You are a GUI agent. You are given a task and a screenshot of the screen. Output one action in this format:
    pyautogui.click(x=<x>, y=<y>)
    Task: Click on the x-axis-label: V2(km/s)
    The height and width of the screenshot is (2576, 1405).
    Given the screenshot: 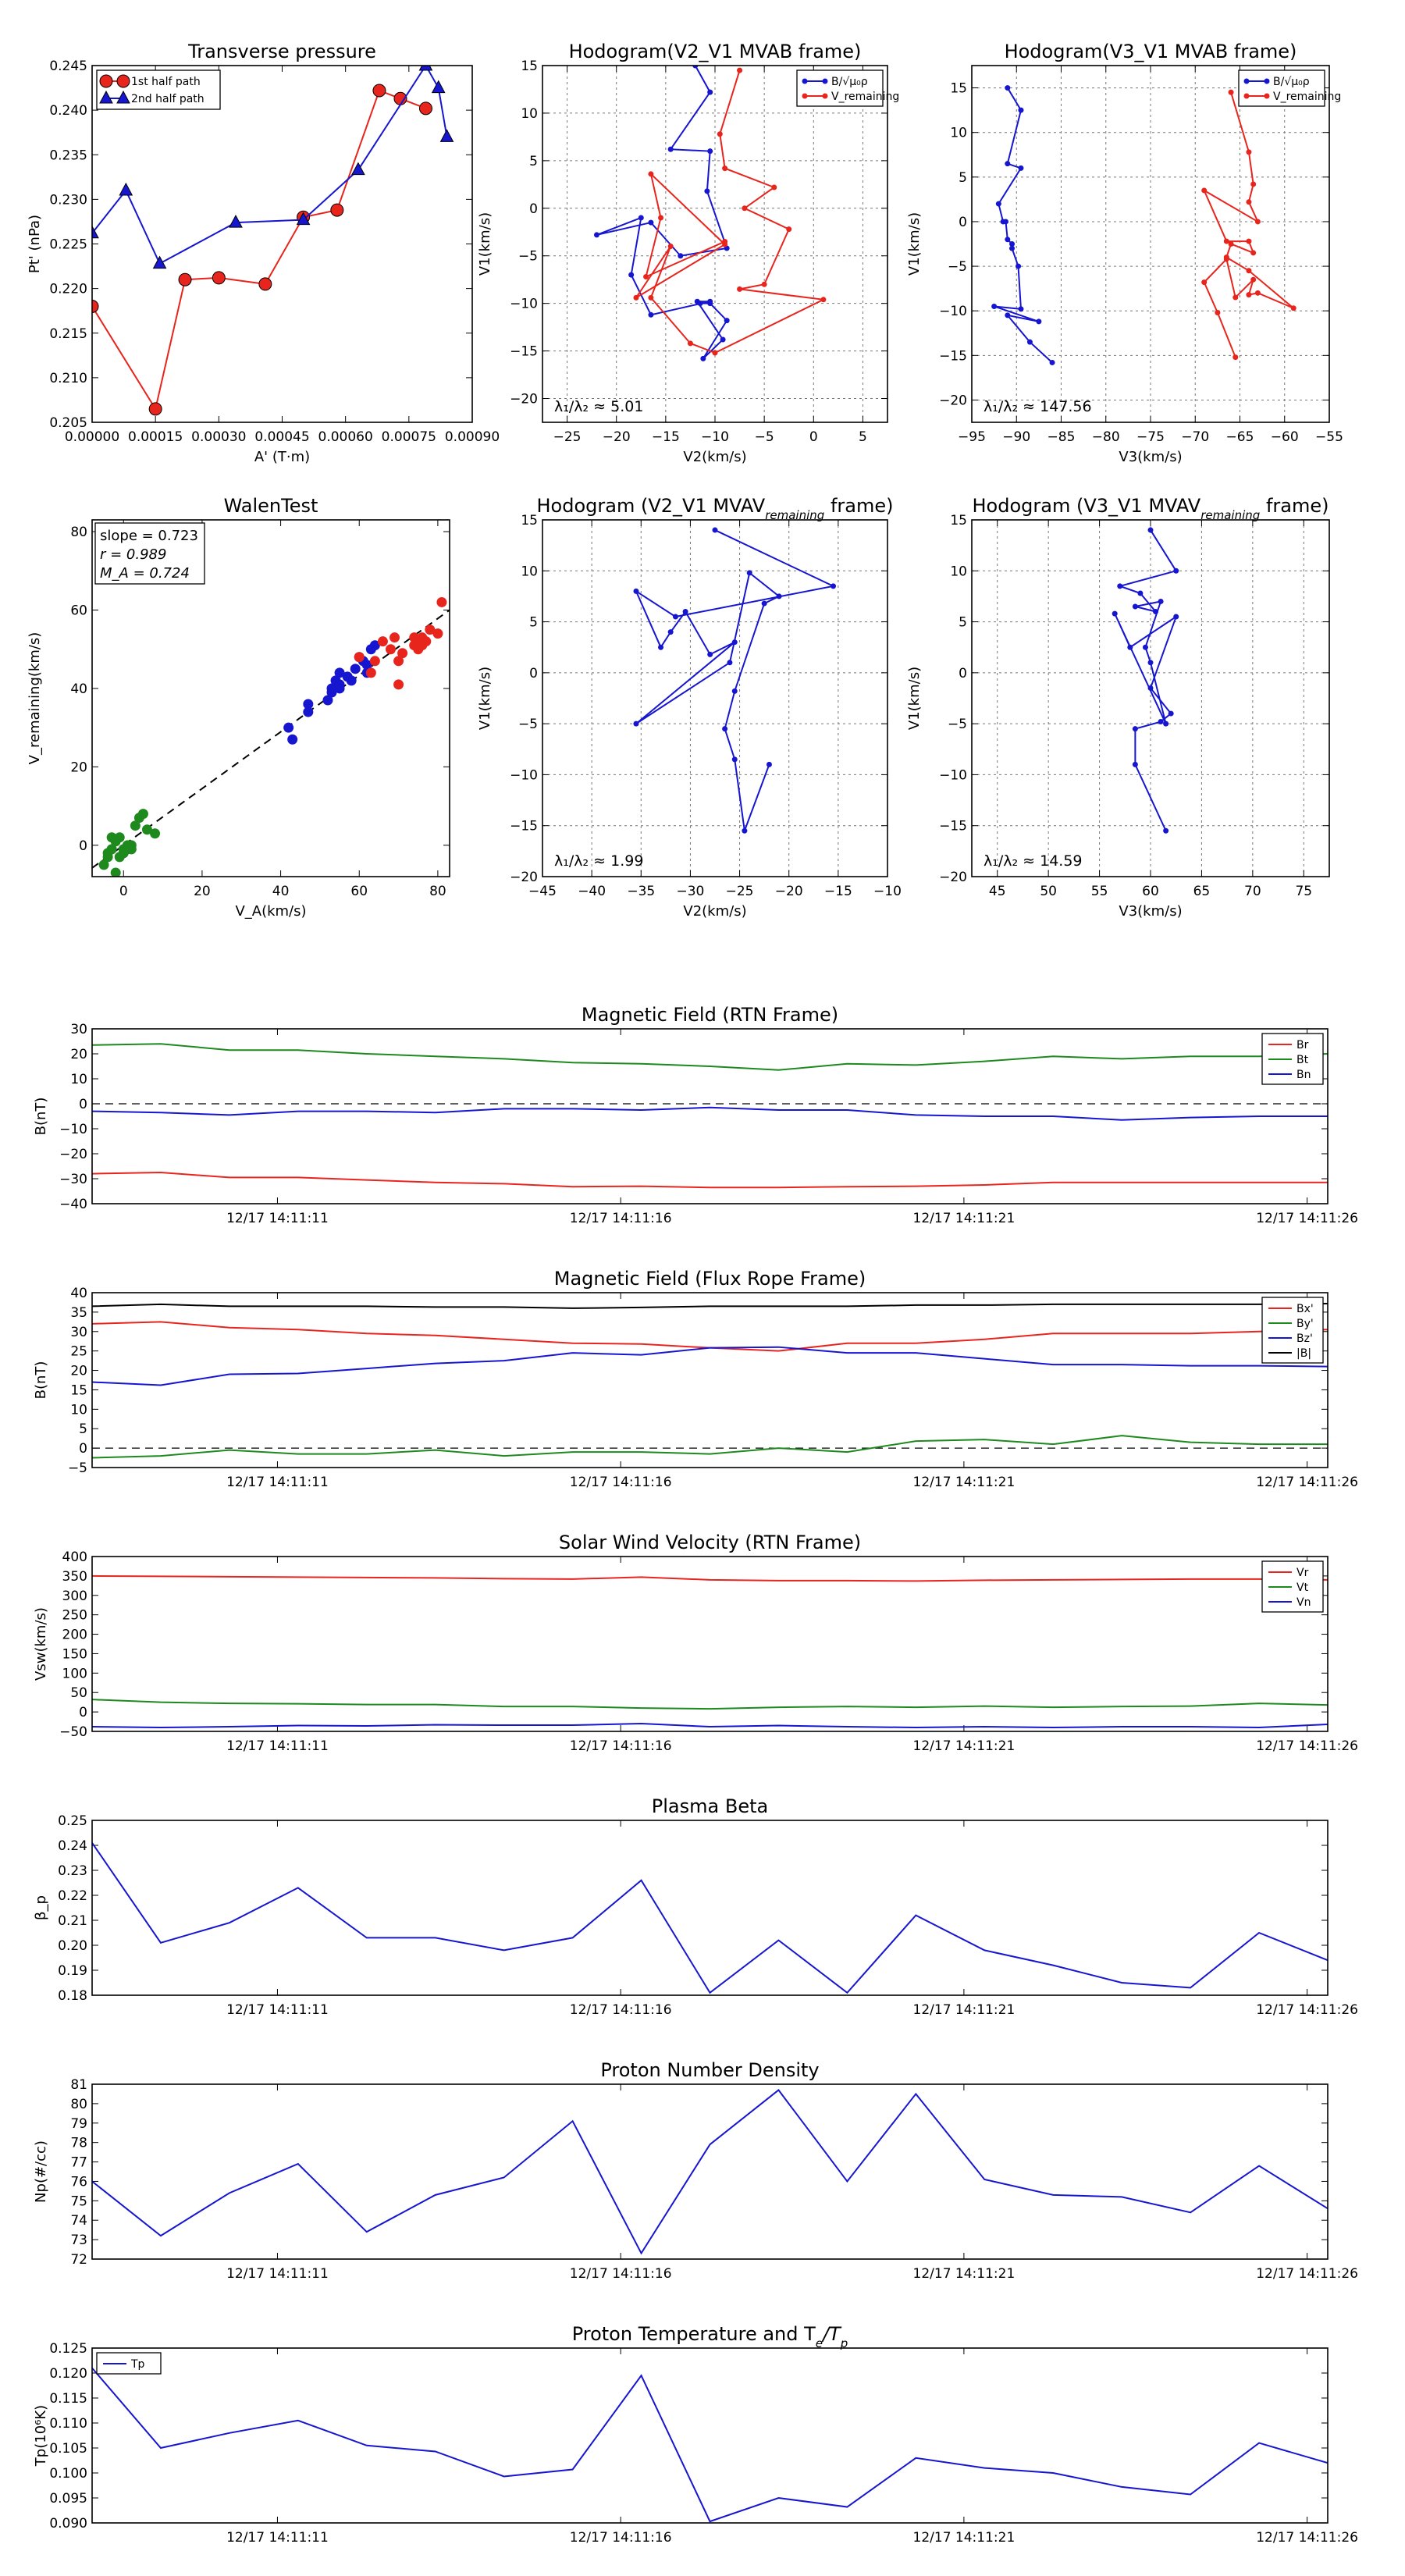 What is the action you would take?
    pyautogui.click(x=715, y=911)
    